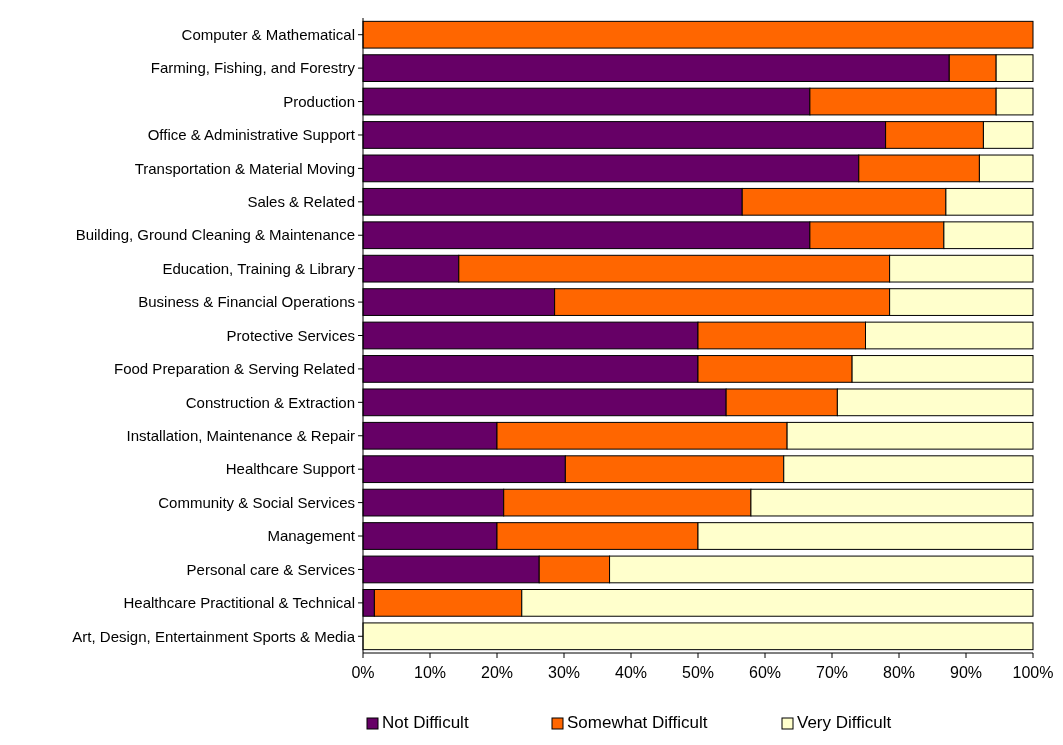  What do you see at coordinates (301, 202) in the screenshot?
I see `y-tick-label: Sales & Related` at bounding box center [301, 202].